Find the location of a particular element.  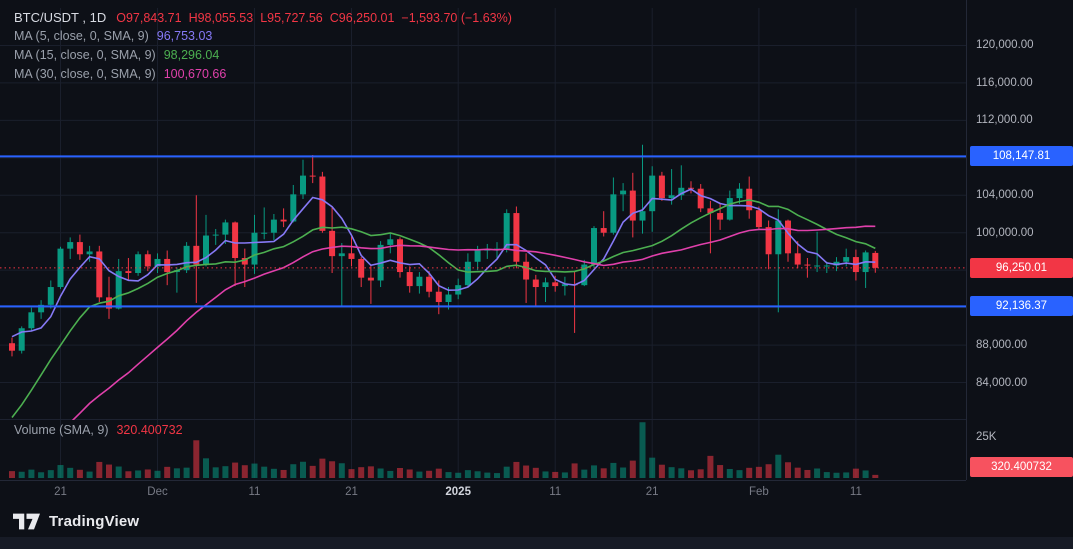

price-axis-label: 88,000.00 is located at coordinates (1002, 345).